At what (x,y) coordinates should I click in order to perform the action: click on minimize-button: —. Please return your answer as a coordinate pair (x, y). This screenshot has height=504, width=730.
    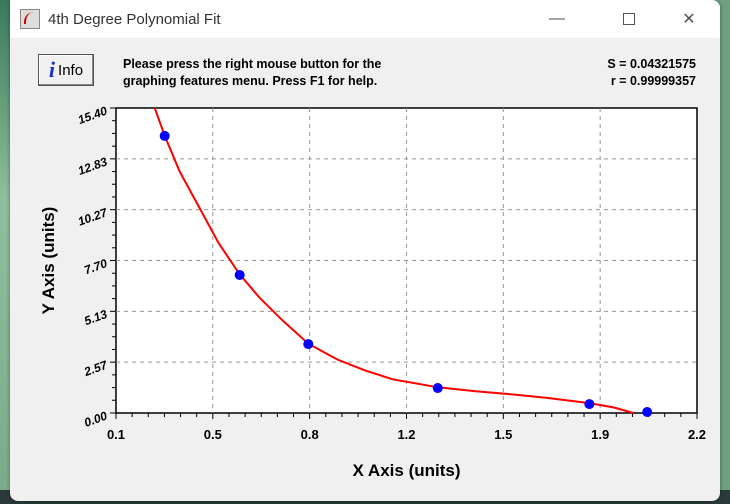
    Looking at the image, I should click on (557, 19).